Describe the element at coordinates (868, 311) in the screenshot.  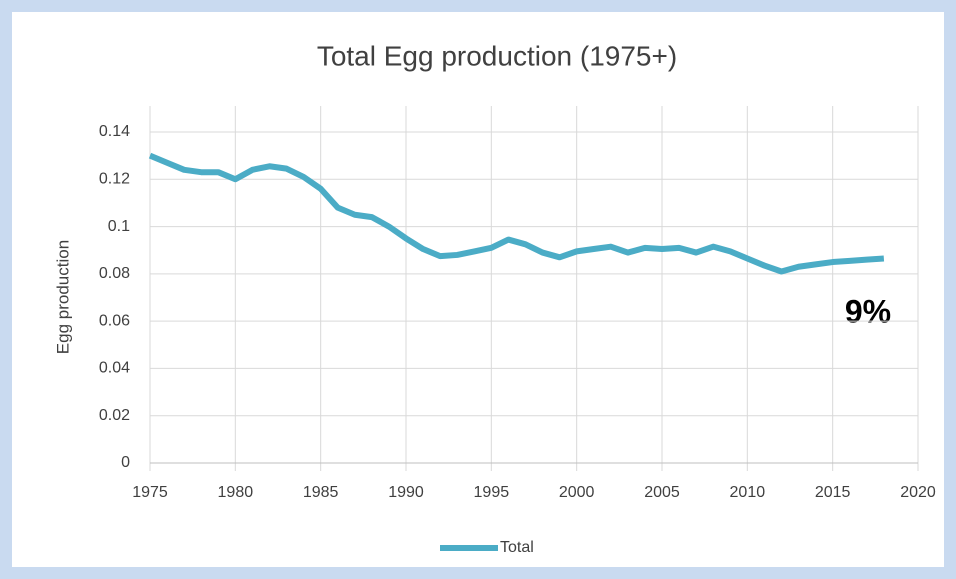
I see `annotation: 9%` at that location.